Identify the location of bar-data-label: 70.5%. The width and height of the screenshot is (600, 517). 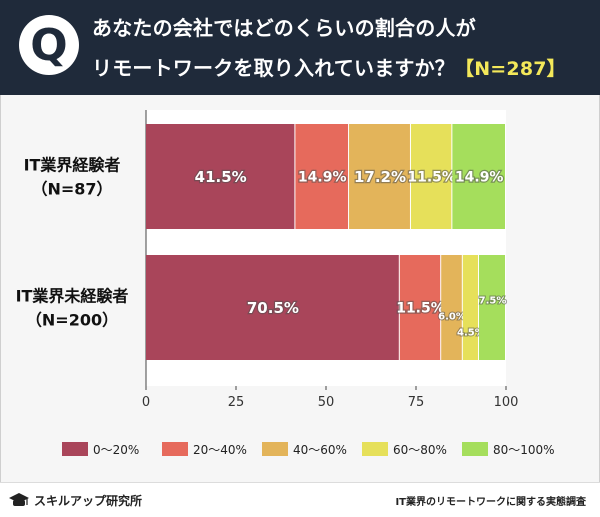
(273, 308).